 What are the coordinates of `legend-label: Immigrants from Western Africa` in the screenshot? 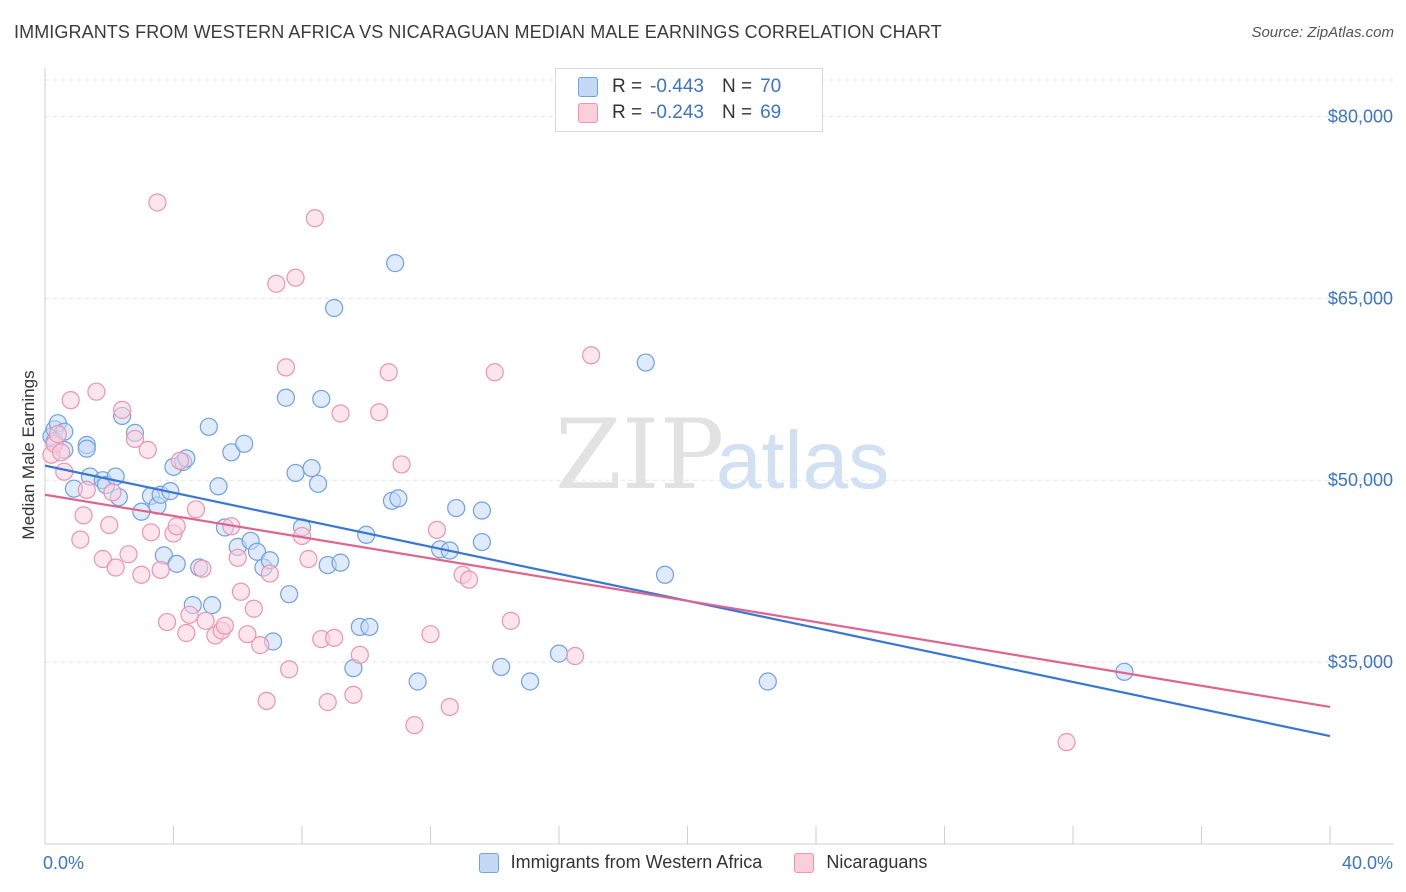 It's located at (636, 862).